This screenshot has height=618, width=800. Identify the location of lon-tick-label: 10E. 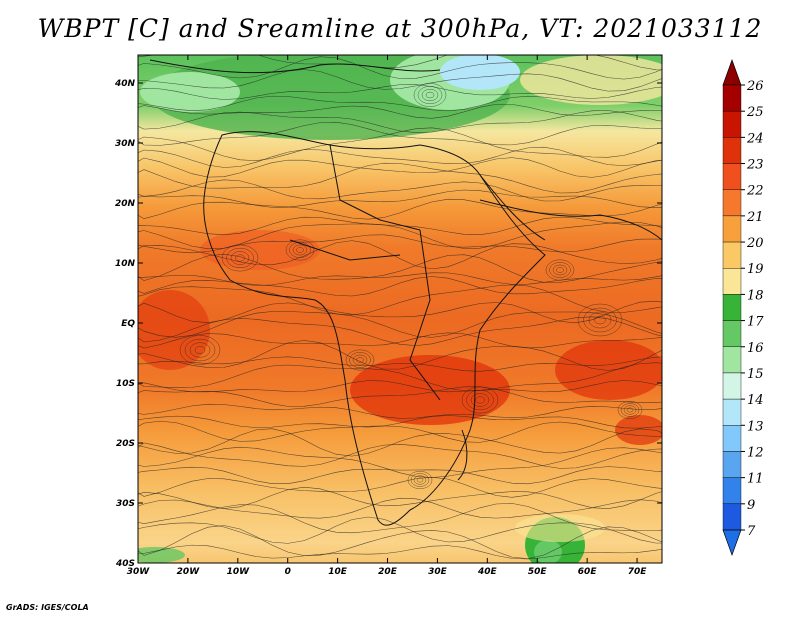
(338, 572).